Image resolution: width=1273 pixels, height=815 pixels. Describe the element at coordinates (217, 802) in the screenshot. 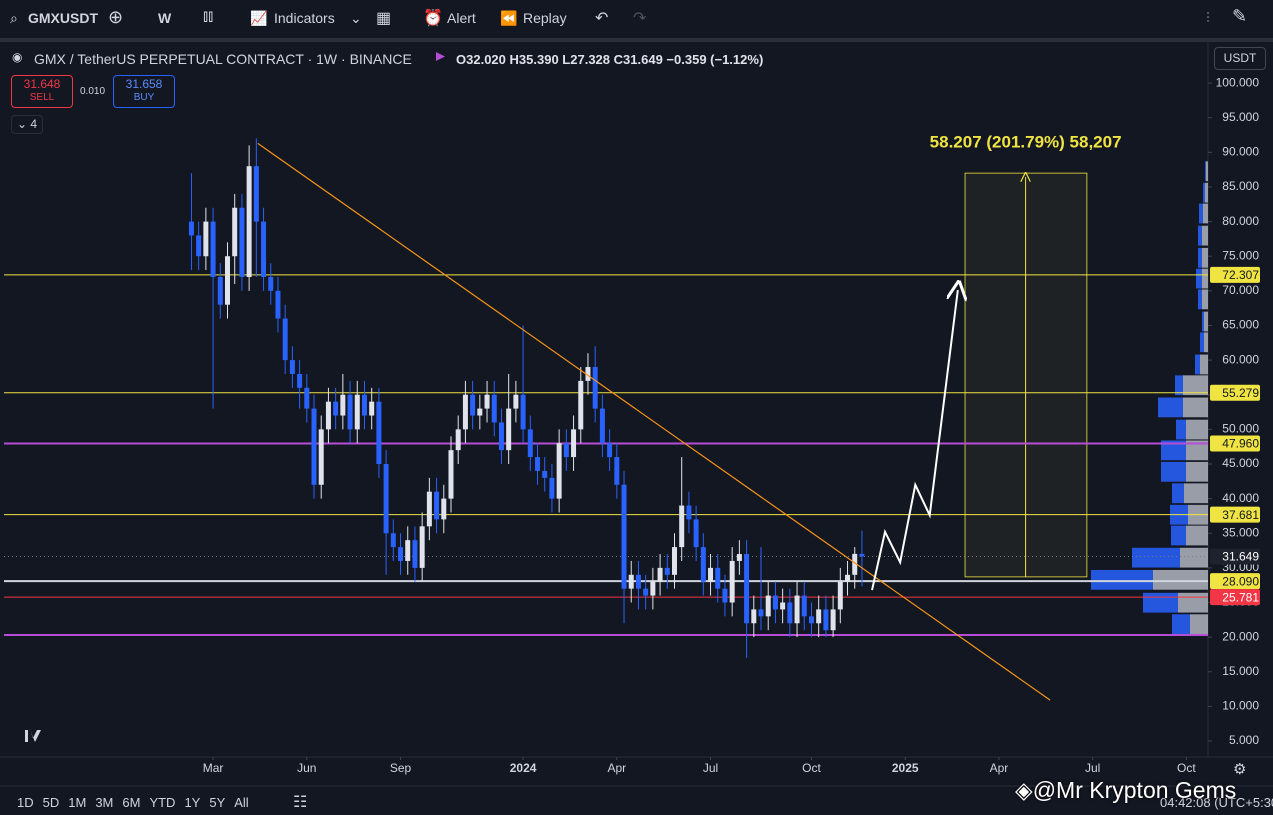

I see `range-button: 5Y` at that location.